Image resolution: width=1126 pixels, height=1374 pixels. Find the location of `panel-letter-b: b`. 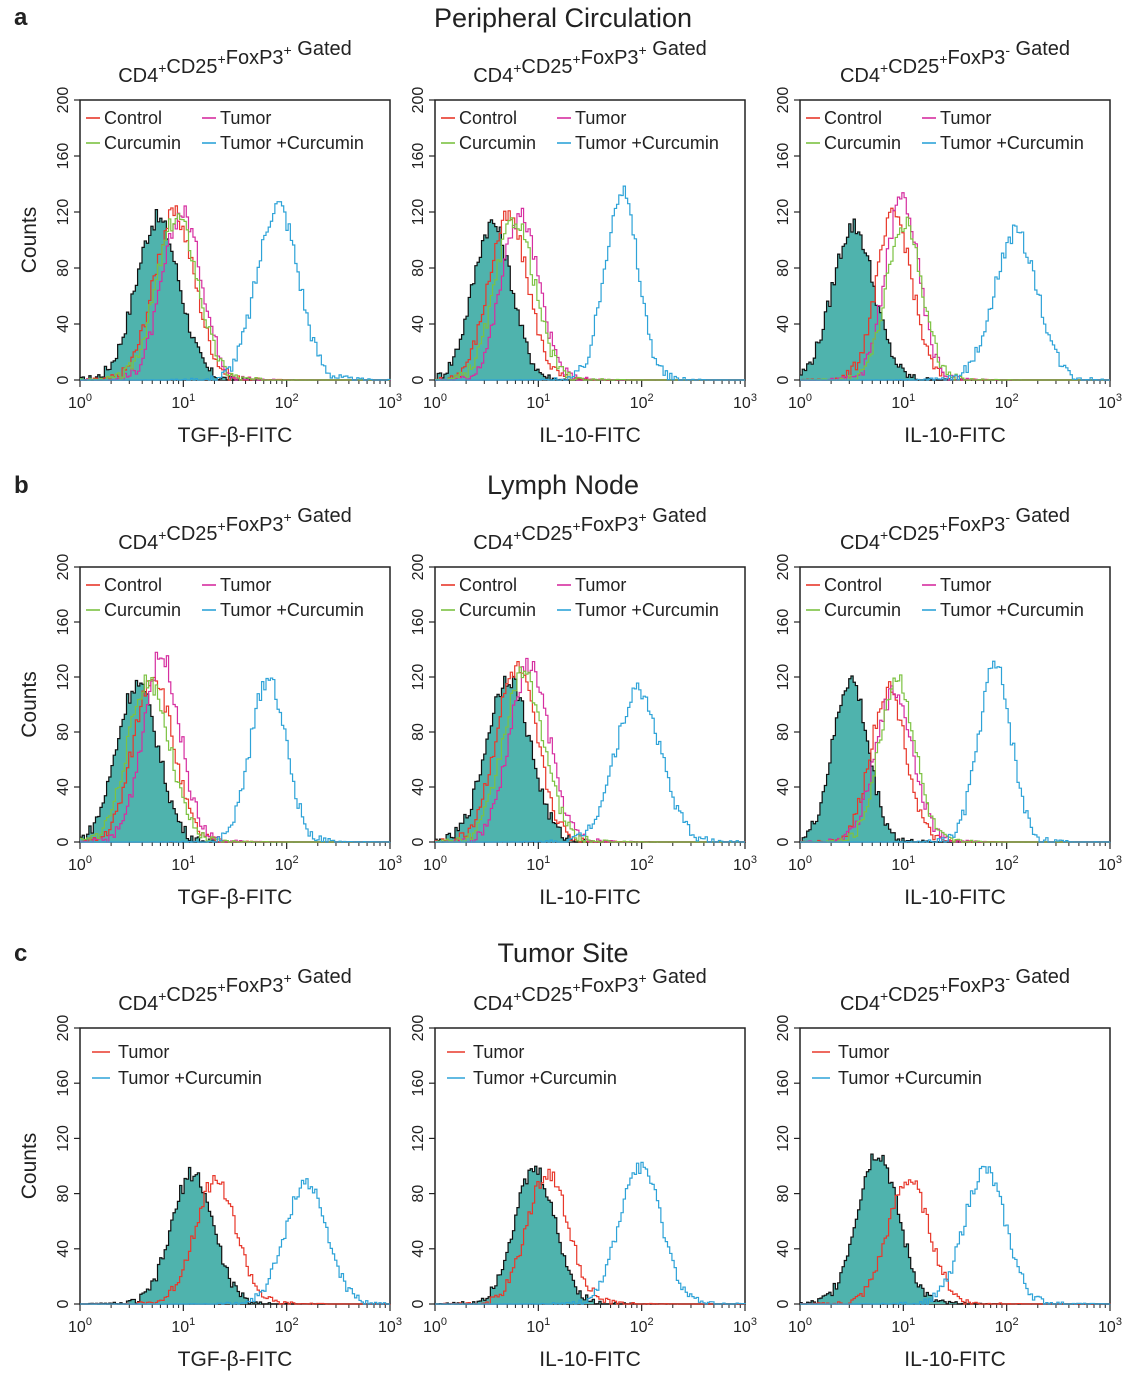

panel-letter-b: b is located at coordinates (21, 485).